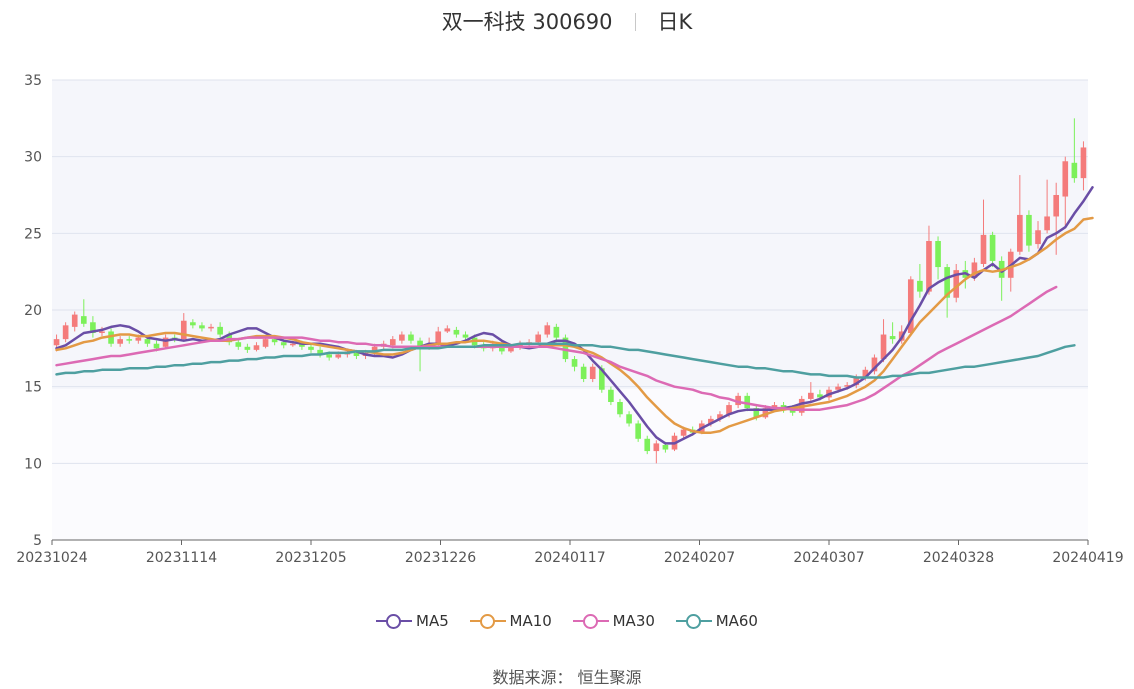 This screenshot has height=689, width=1134. Describe the element at coordinates (310, 558) in the screenshot. I see `x-tick-label: 20231205` at that location.